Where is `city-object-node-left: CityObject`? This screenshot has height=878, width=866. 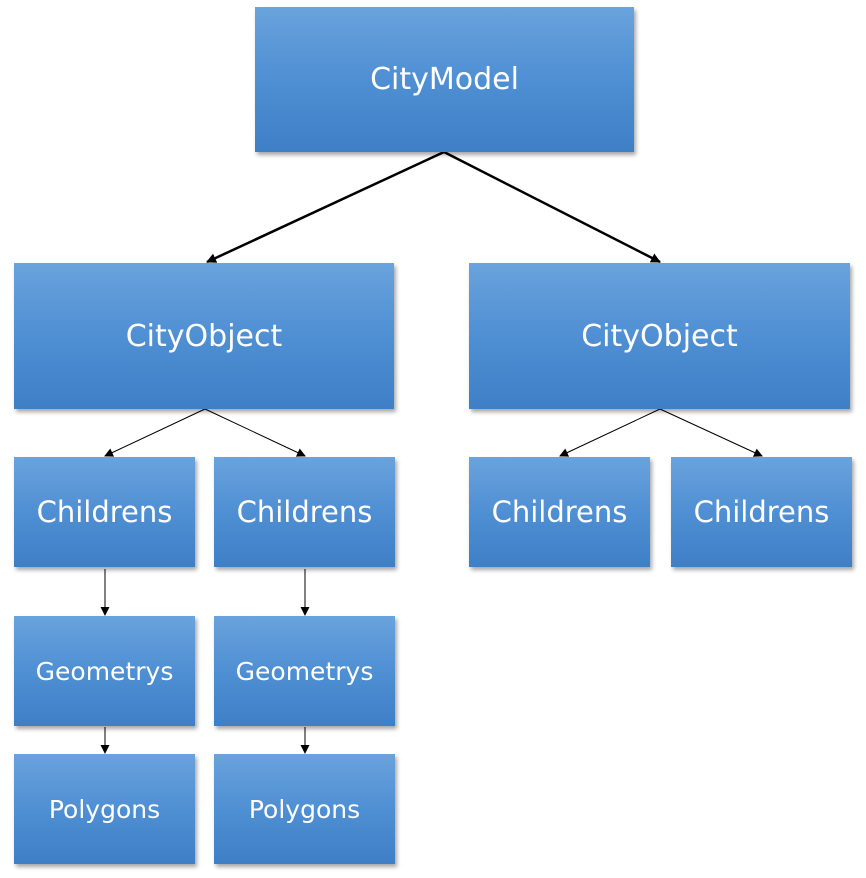 city-object-node-left: CityObject is located at coordinates (204, 336).